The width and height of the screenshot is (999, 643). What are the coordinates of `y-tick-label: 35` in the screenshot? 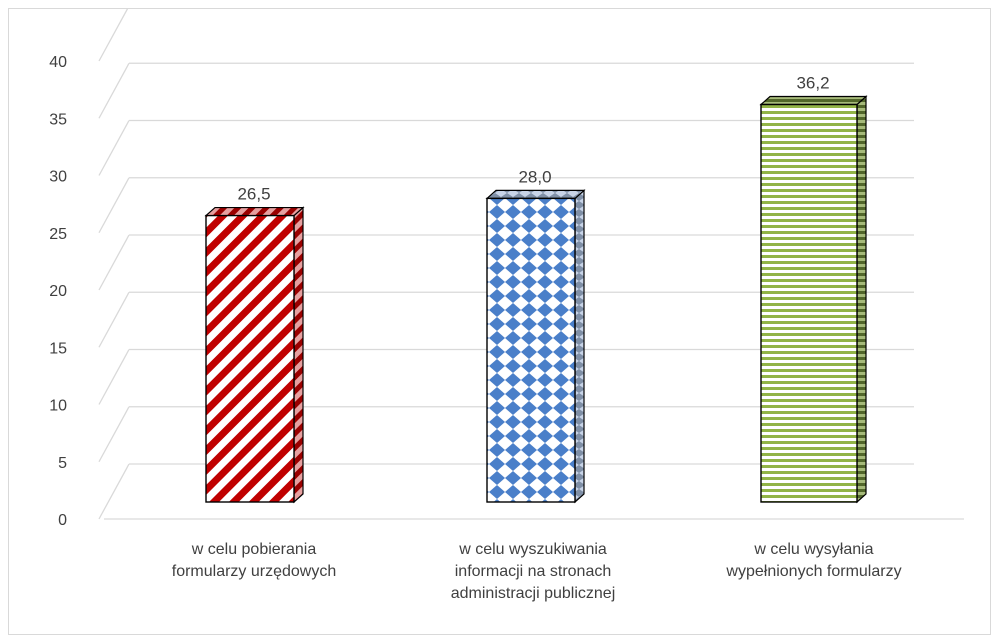 It's located at (58, 119).